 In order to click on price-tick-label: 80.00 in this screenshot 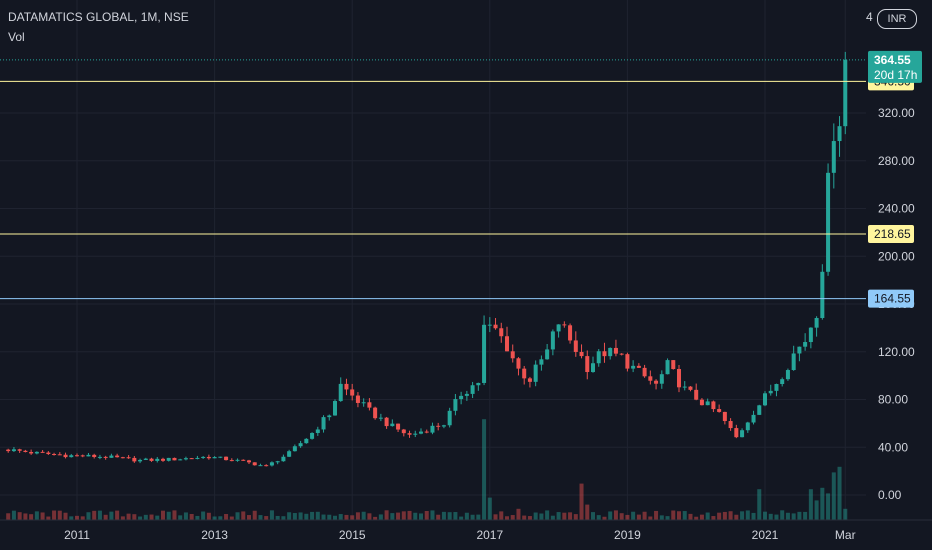, I will do `click(893, 400)`.